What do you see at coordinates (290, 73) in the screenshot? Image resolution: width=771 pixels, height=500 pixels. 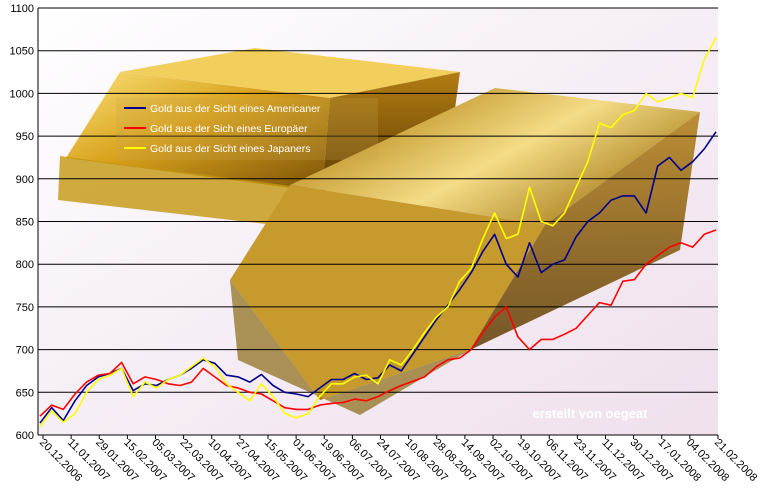 I see `small-bar-top` at bounding box center [290, 73].